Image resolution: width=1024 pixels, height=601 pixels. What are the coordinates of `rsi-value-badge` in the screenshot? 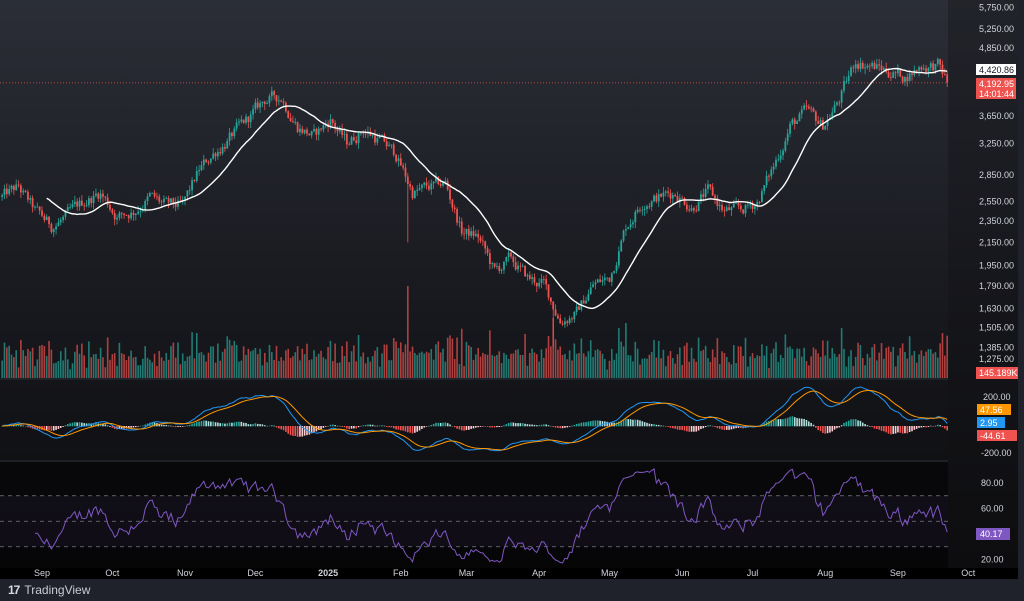 It's located at (993, 534).